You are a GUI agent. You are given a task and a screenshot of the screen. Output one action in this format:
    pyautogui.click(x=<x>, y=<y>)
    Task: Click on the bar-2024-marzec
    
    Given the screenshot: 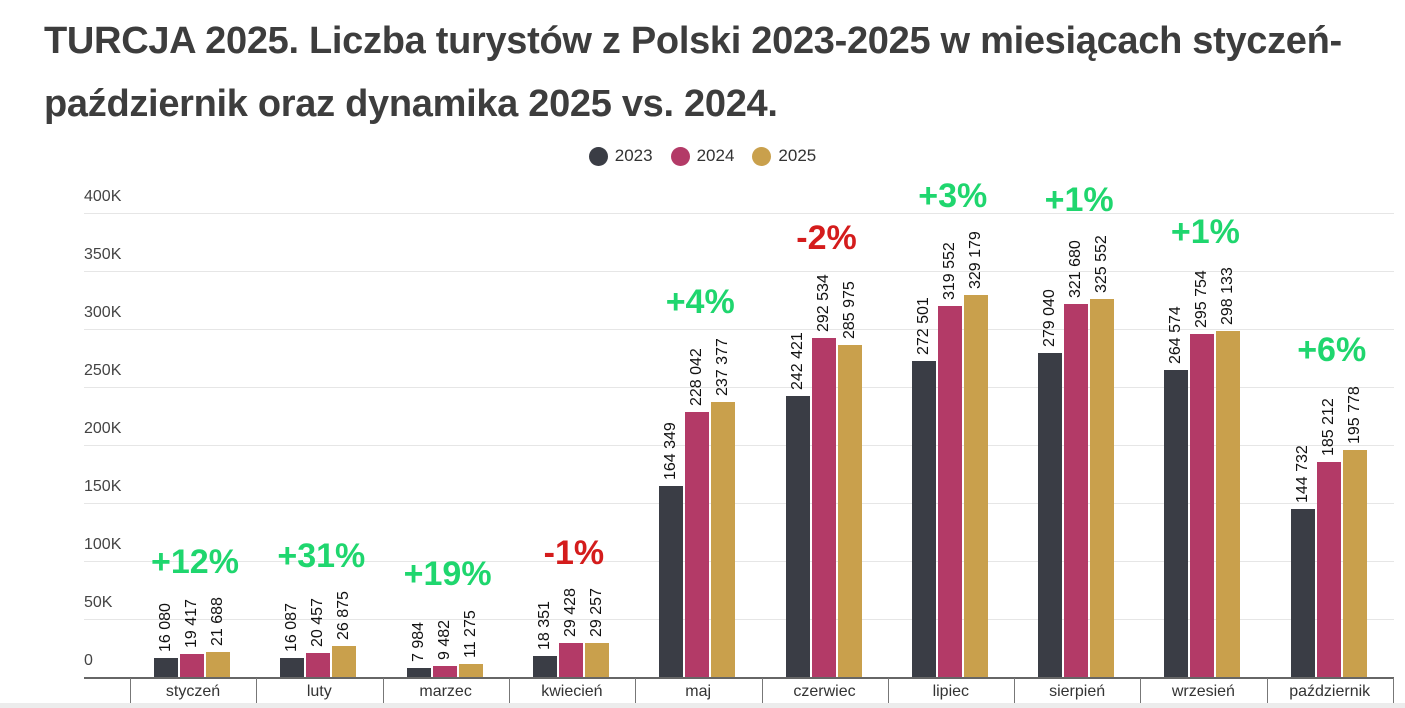 What is the action you would take?
    pyautogui.click(x=444, y=671)
    